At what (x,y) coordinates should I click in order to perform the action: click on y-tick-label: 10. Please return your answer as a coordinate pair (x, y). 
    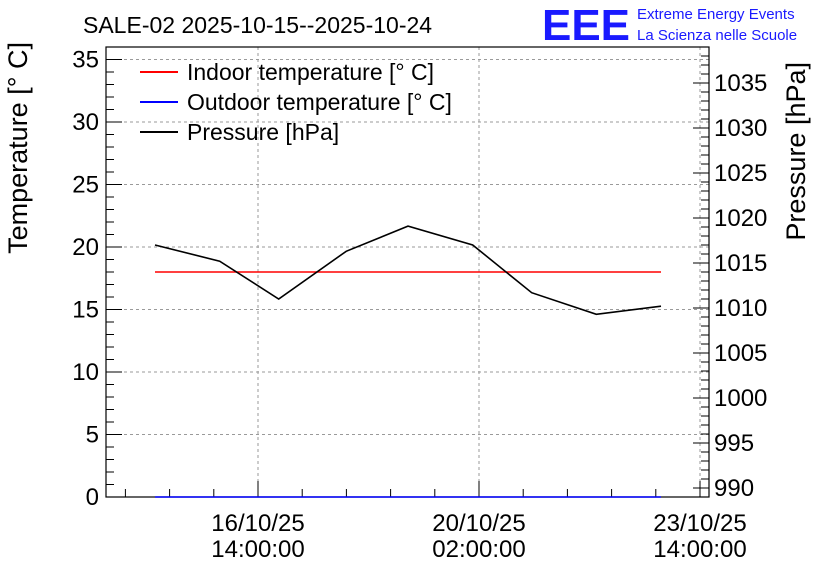
    Looking at the image, I should click on (85, 372).